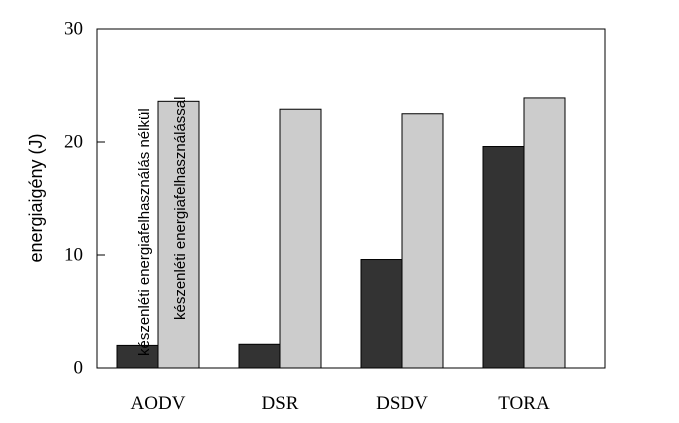 The width and height of the screenshot is (679, 423). What do you see at coordinates (73, 28) in the screenshot?
I see `y-tick-label: 30` at bounding box center [73, 28].